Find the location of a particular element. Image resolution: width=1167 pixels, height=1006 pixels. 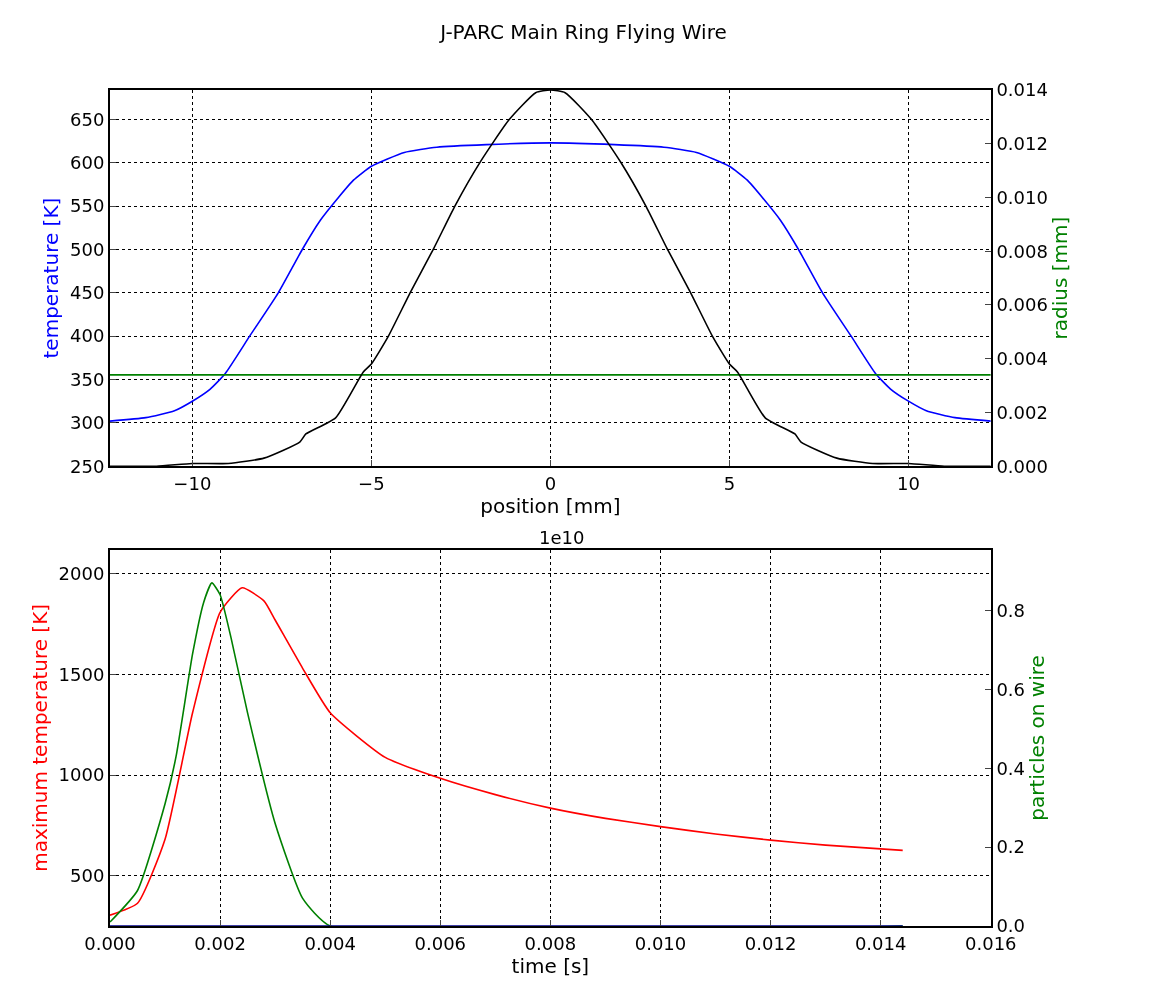

y2-tick-label: 0.6 is located at coordinates (1011, 689).